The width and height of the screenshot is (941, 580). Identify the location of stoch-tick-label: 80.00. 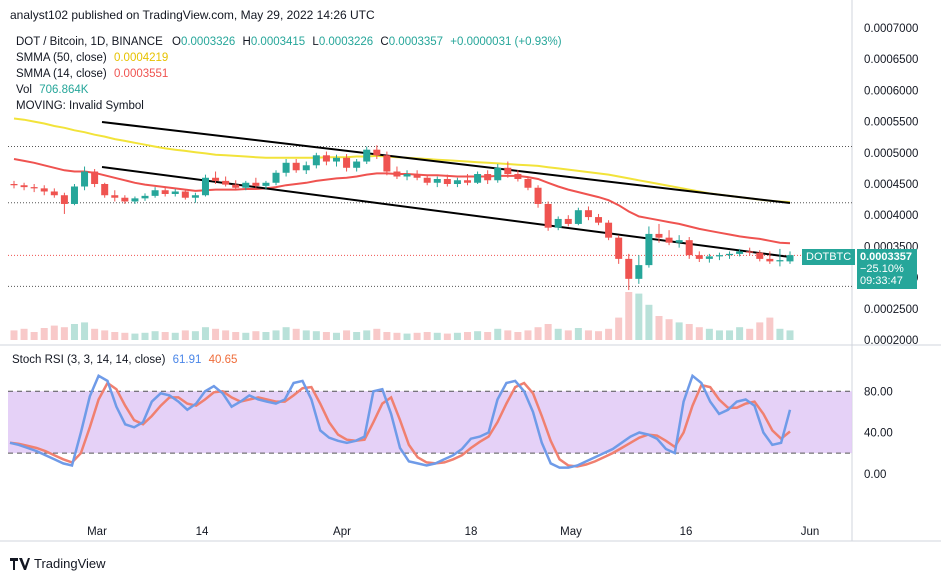
(878, 392).